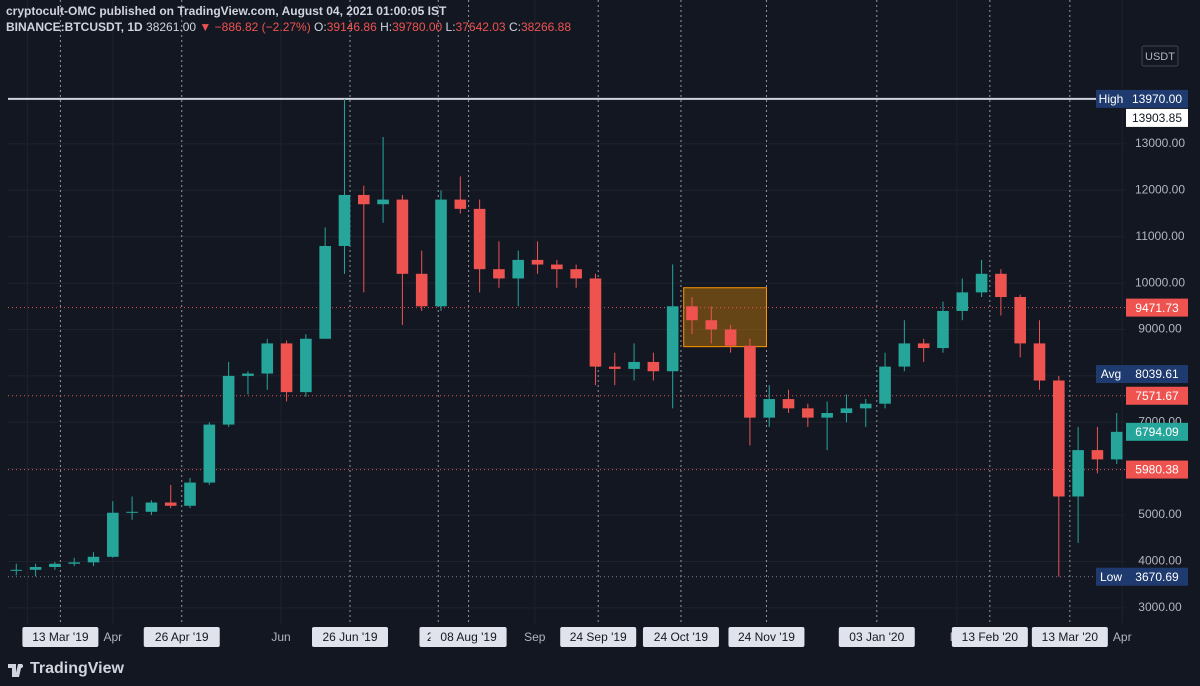  Describe the element at coordinates (876, 637) in the screenshot. I see `x-tick-label: 03 Jan '20` at that location.